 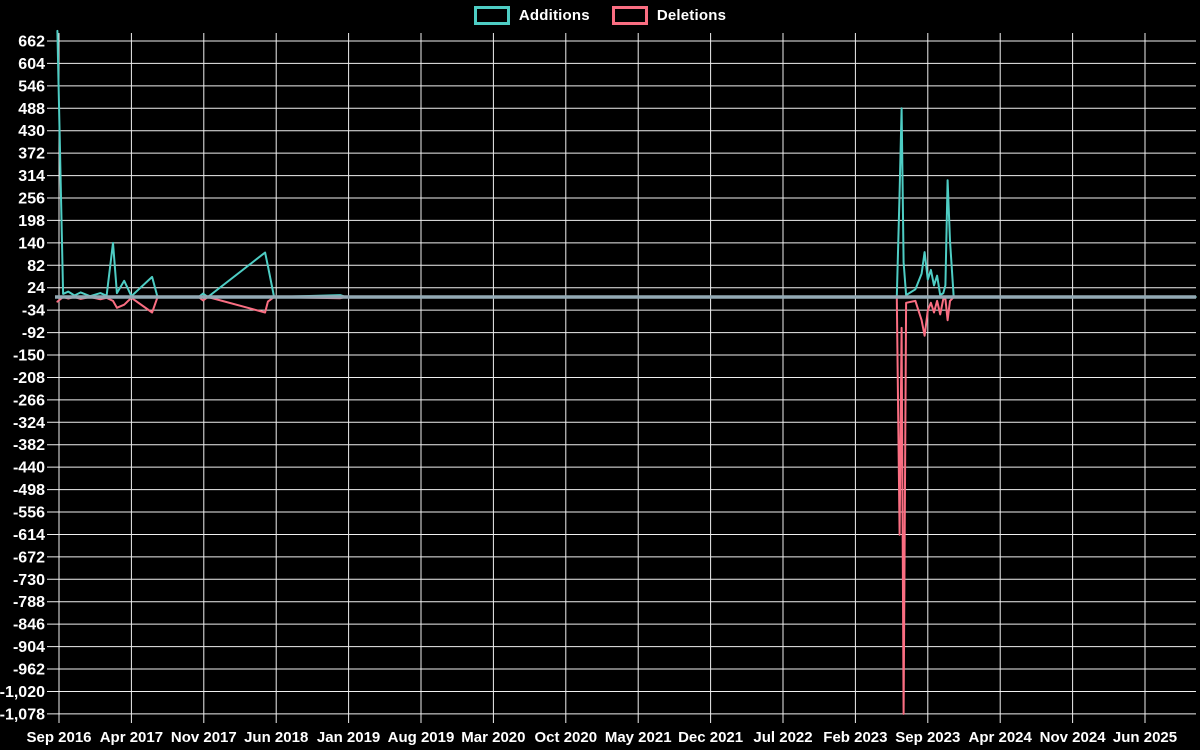 What do you see at coordinates (782, 737) in the screenshot?
I see `svg-text: Jul 2022` at bounding box center [782, 737].